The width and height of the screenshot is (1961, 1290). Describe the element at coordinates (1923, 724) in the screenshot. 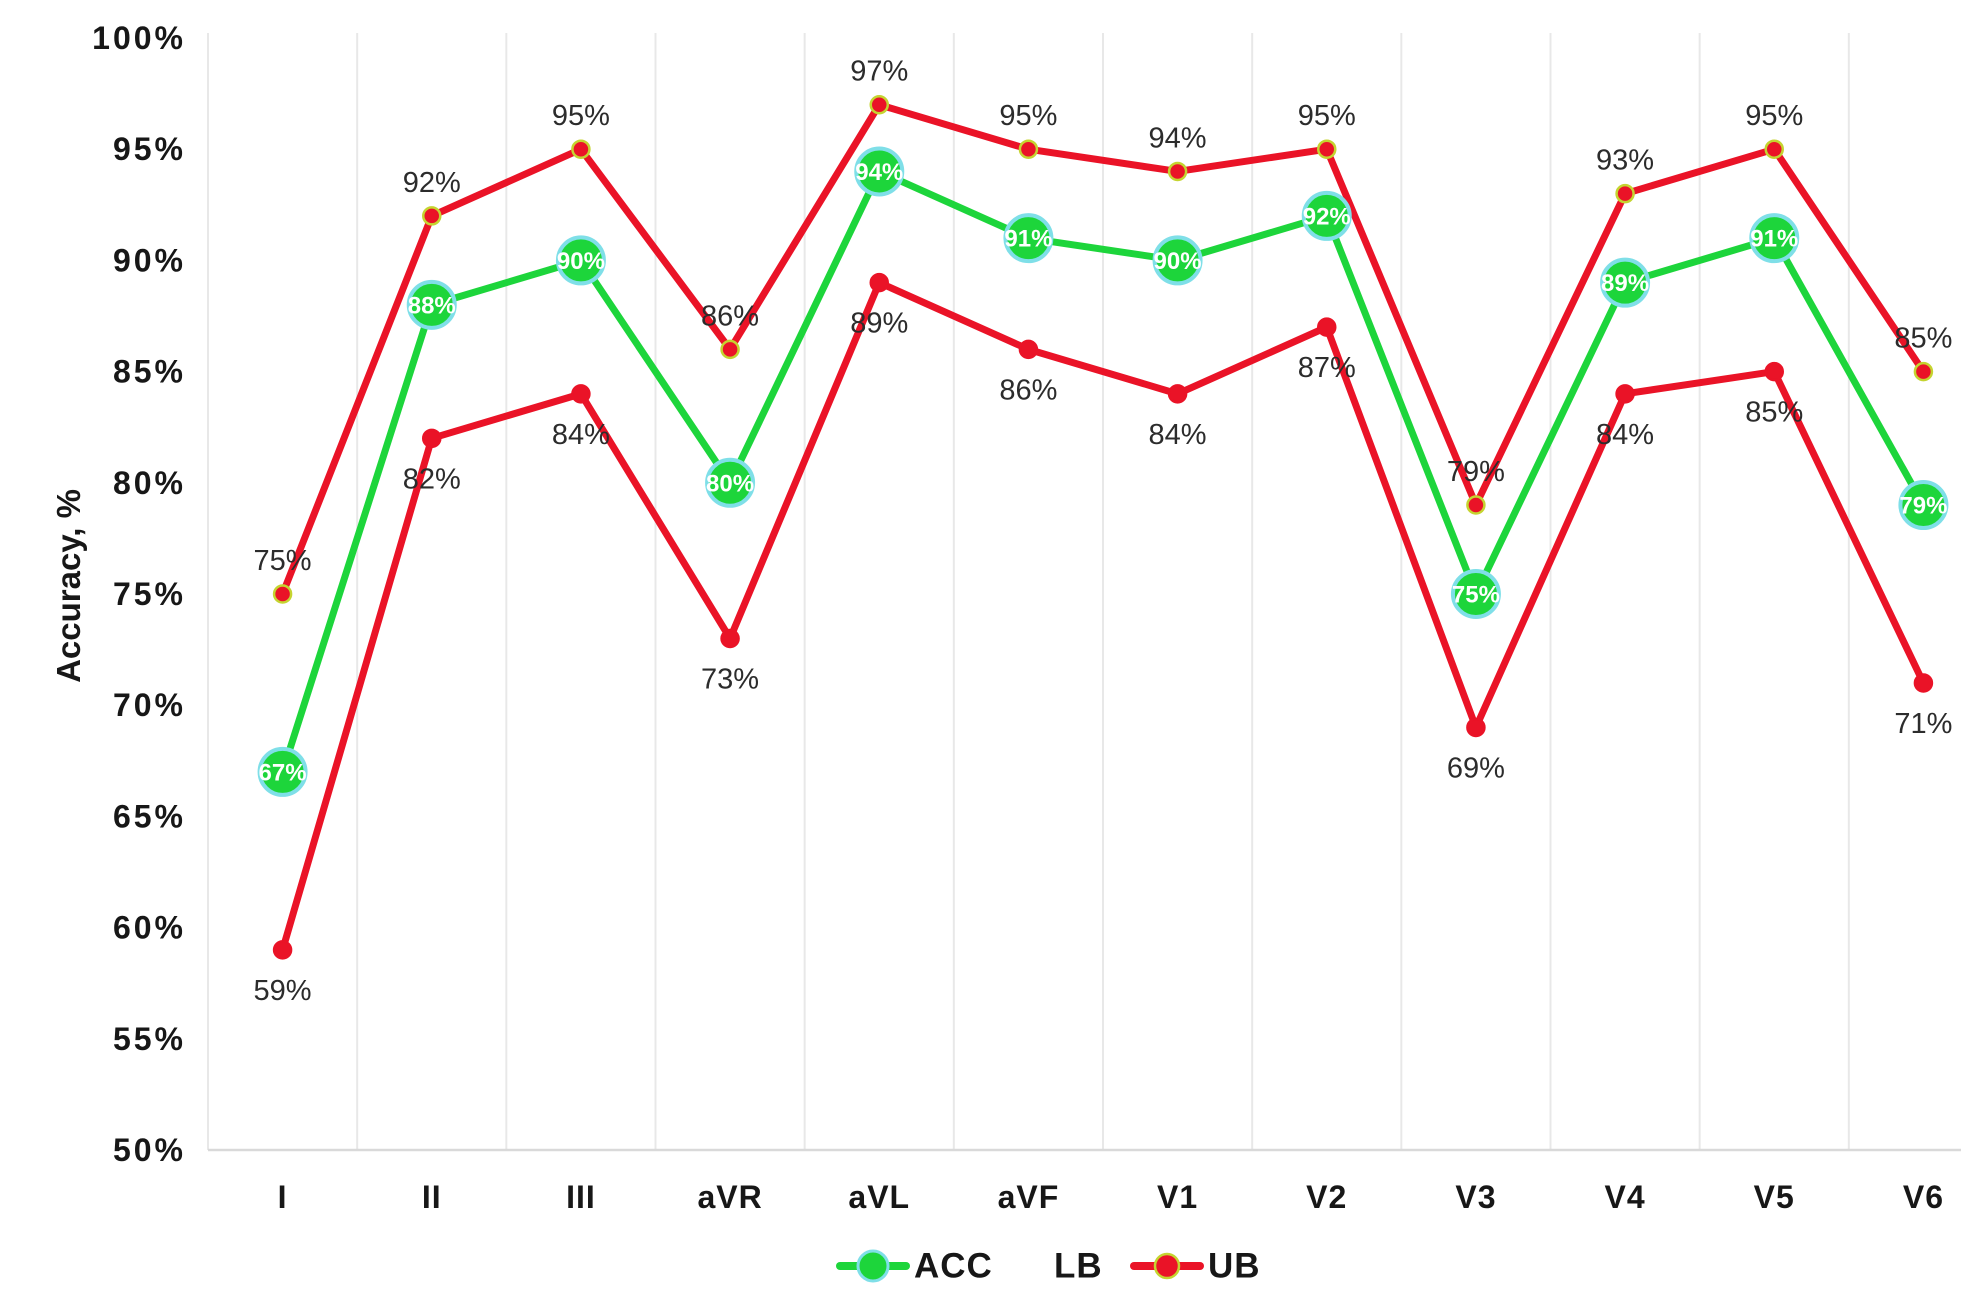

I see `lb-data-label: 71%` at that location.